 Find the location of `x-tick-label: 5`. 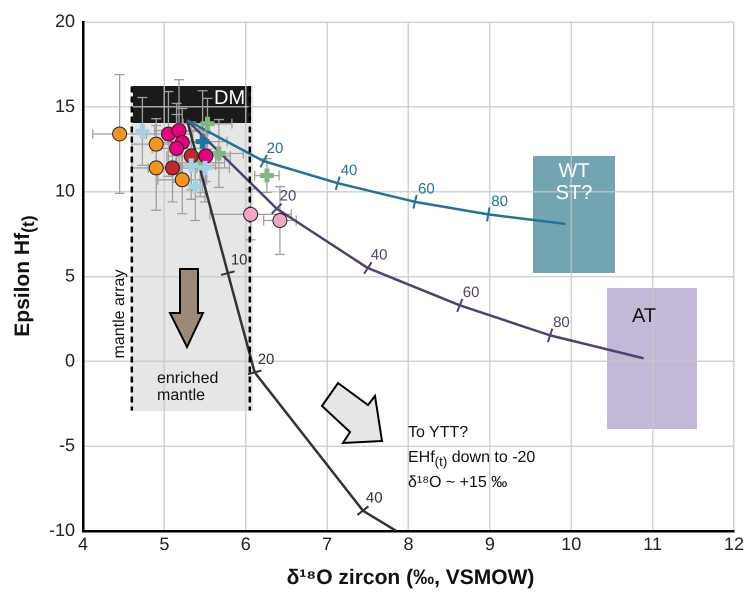

x-tick-label: 5 is located at coordinates (164, 544).